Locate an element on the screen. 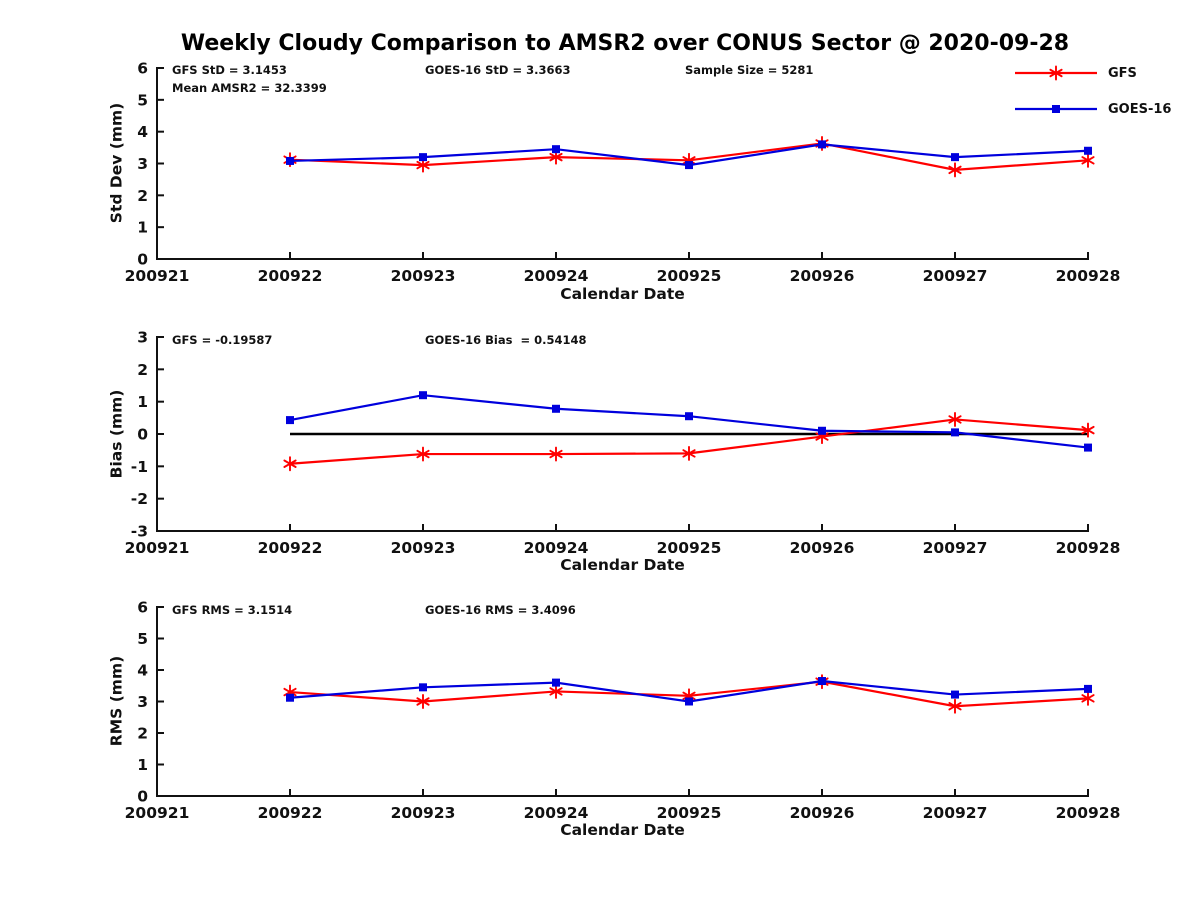 Image resolution: width=1200 pixels, height=900 pixels. goes16-line-marker-icon is located at coordinates (1056, 109).